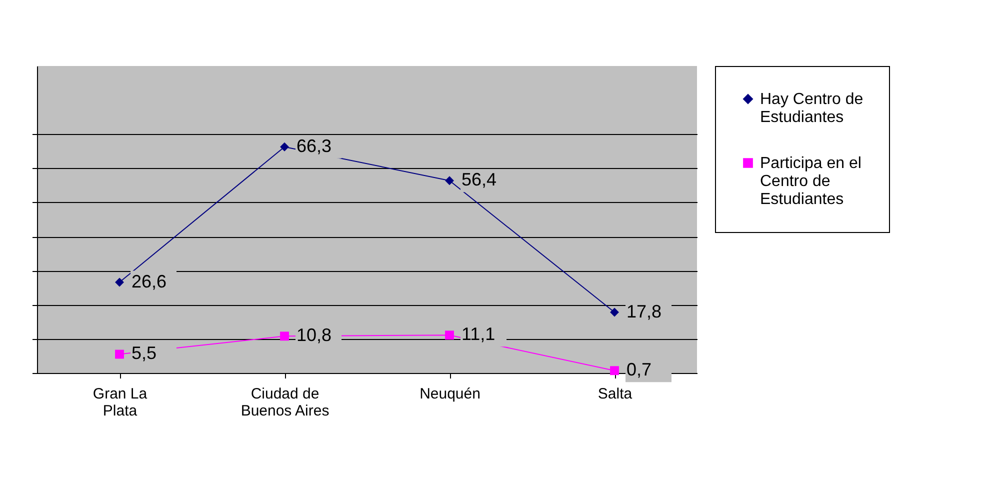  What do you see at coordinates (120, 403) in the screenshot?
I see `x-tick-label: Gran La Plata` at bounding box center [120, 403].